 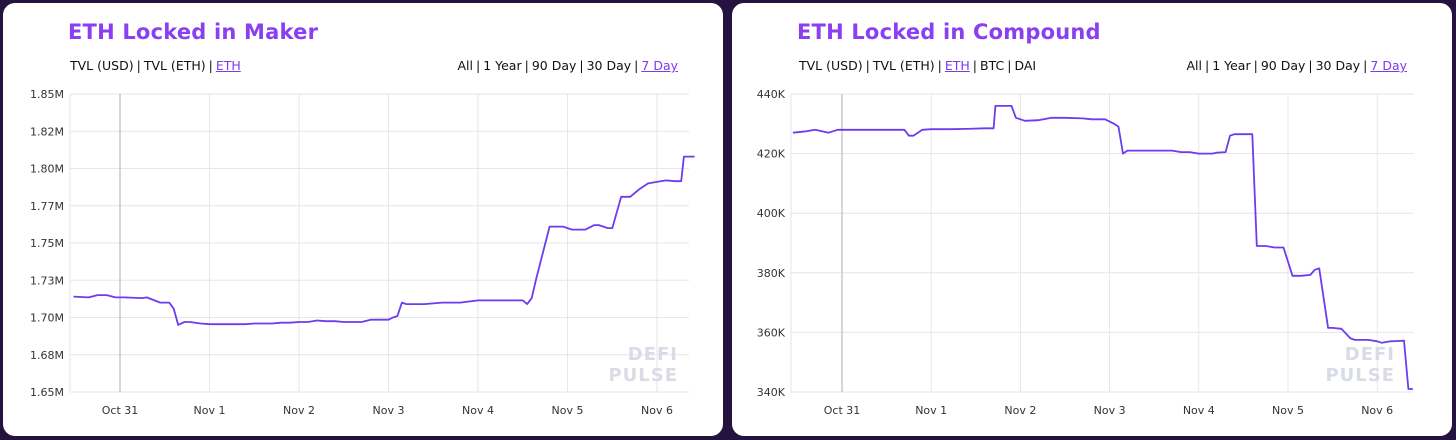 What do you see at coordinates (771, 392) in the screenshot?
I see `y-tick-label: 340K` at bounding box center [771, 392].